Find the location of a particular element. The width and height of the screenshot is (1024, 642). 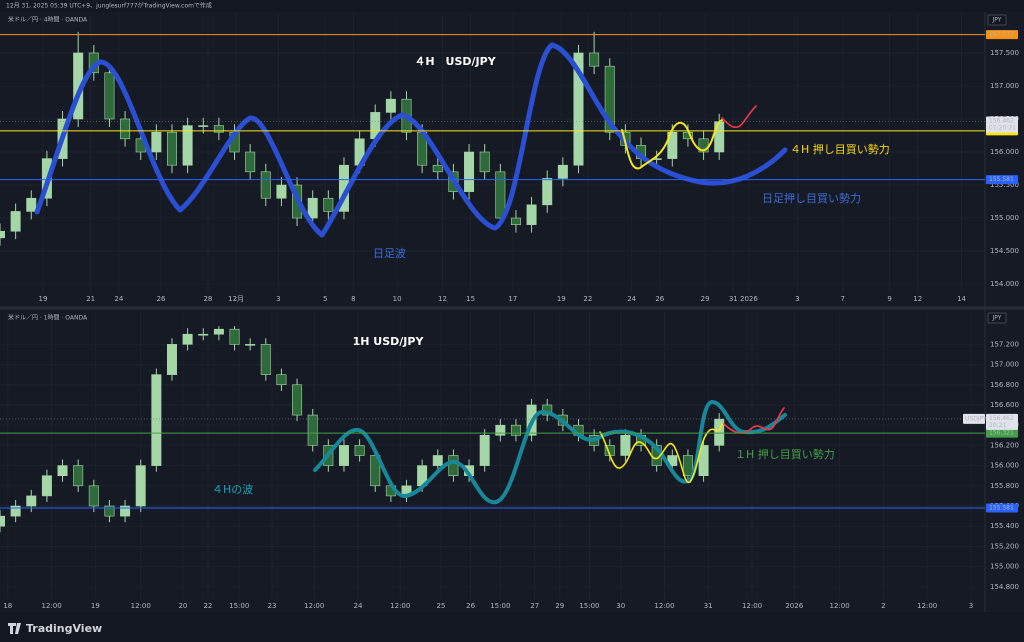

x-tick-label: 2026 is located at coordinates (794, 606).